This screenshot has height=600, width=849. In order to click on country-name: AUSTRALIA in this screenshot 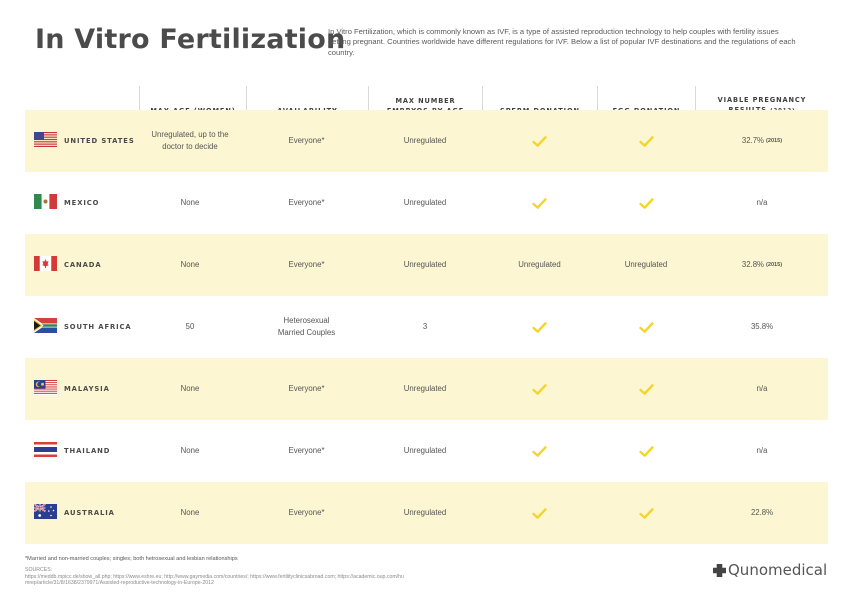, I will do `click(89, 513)`.